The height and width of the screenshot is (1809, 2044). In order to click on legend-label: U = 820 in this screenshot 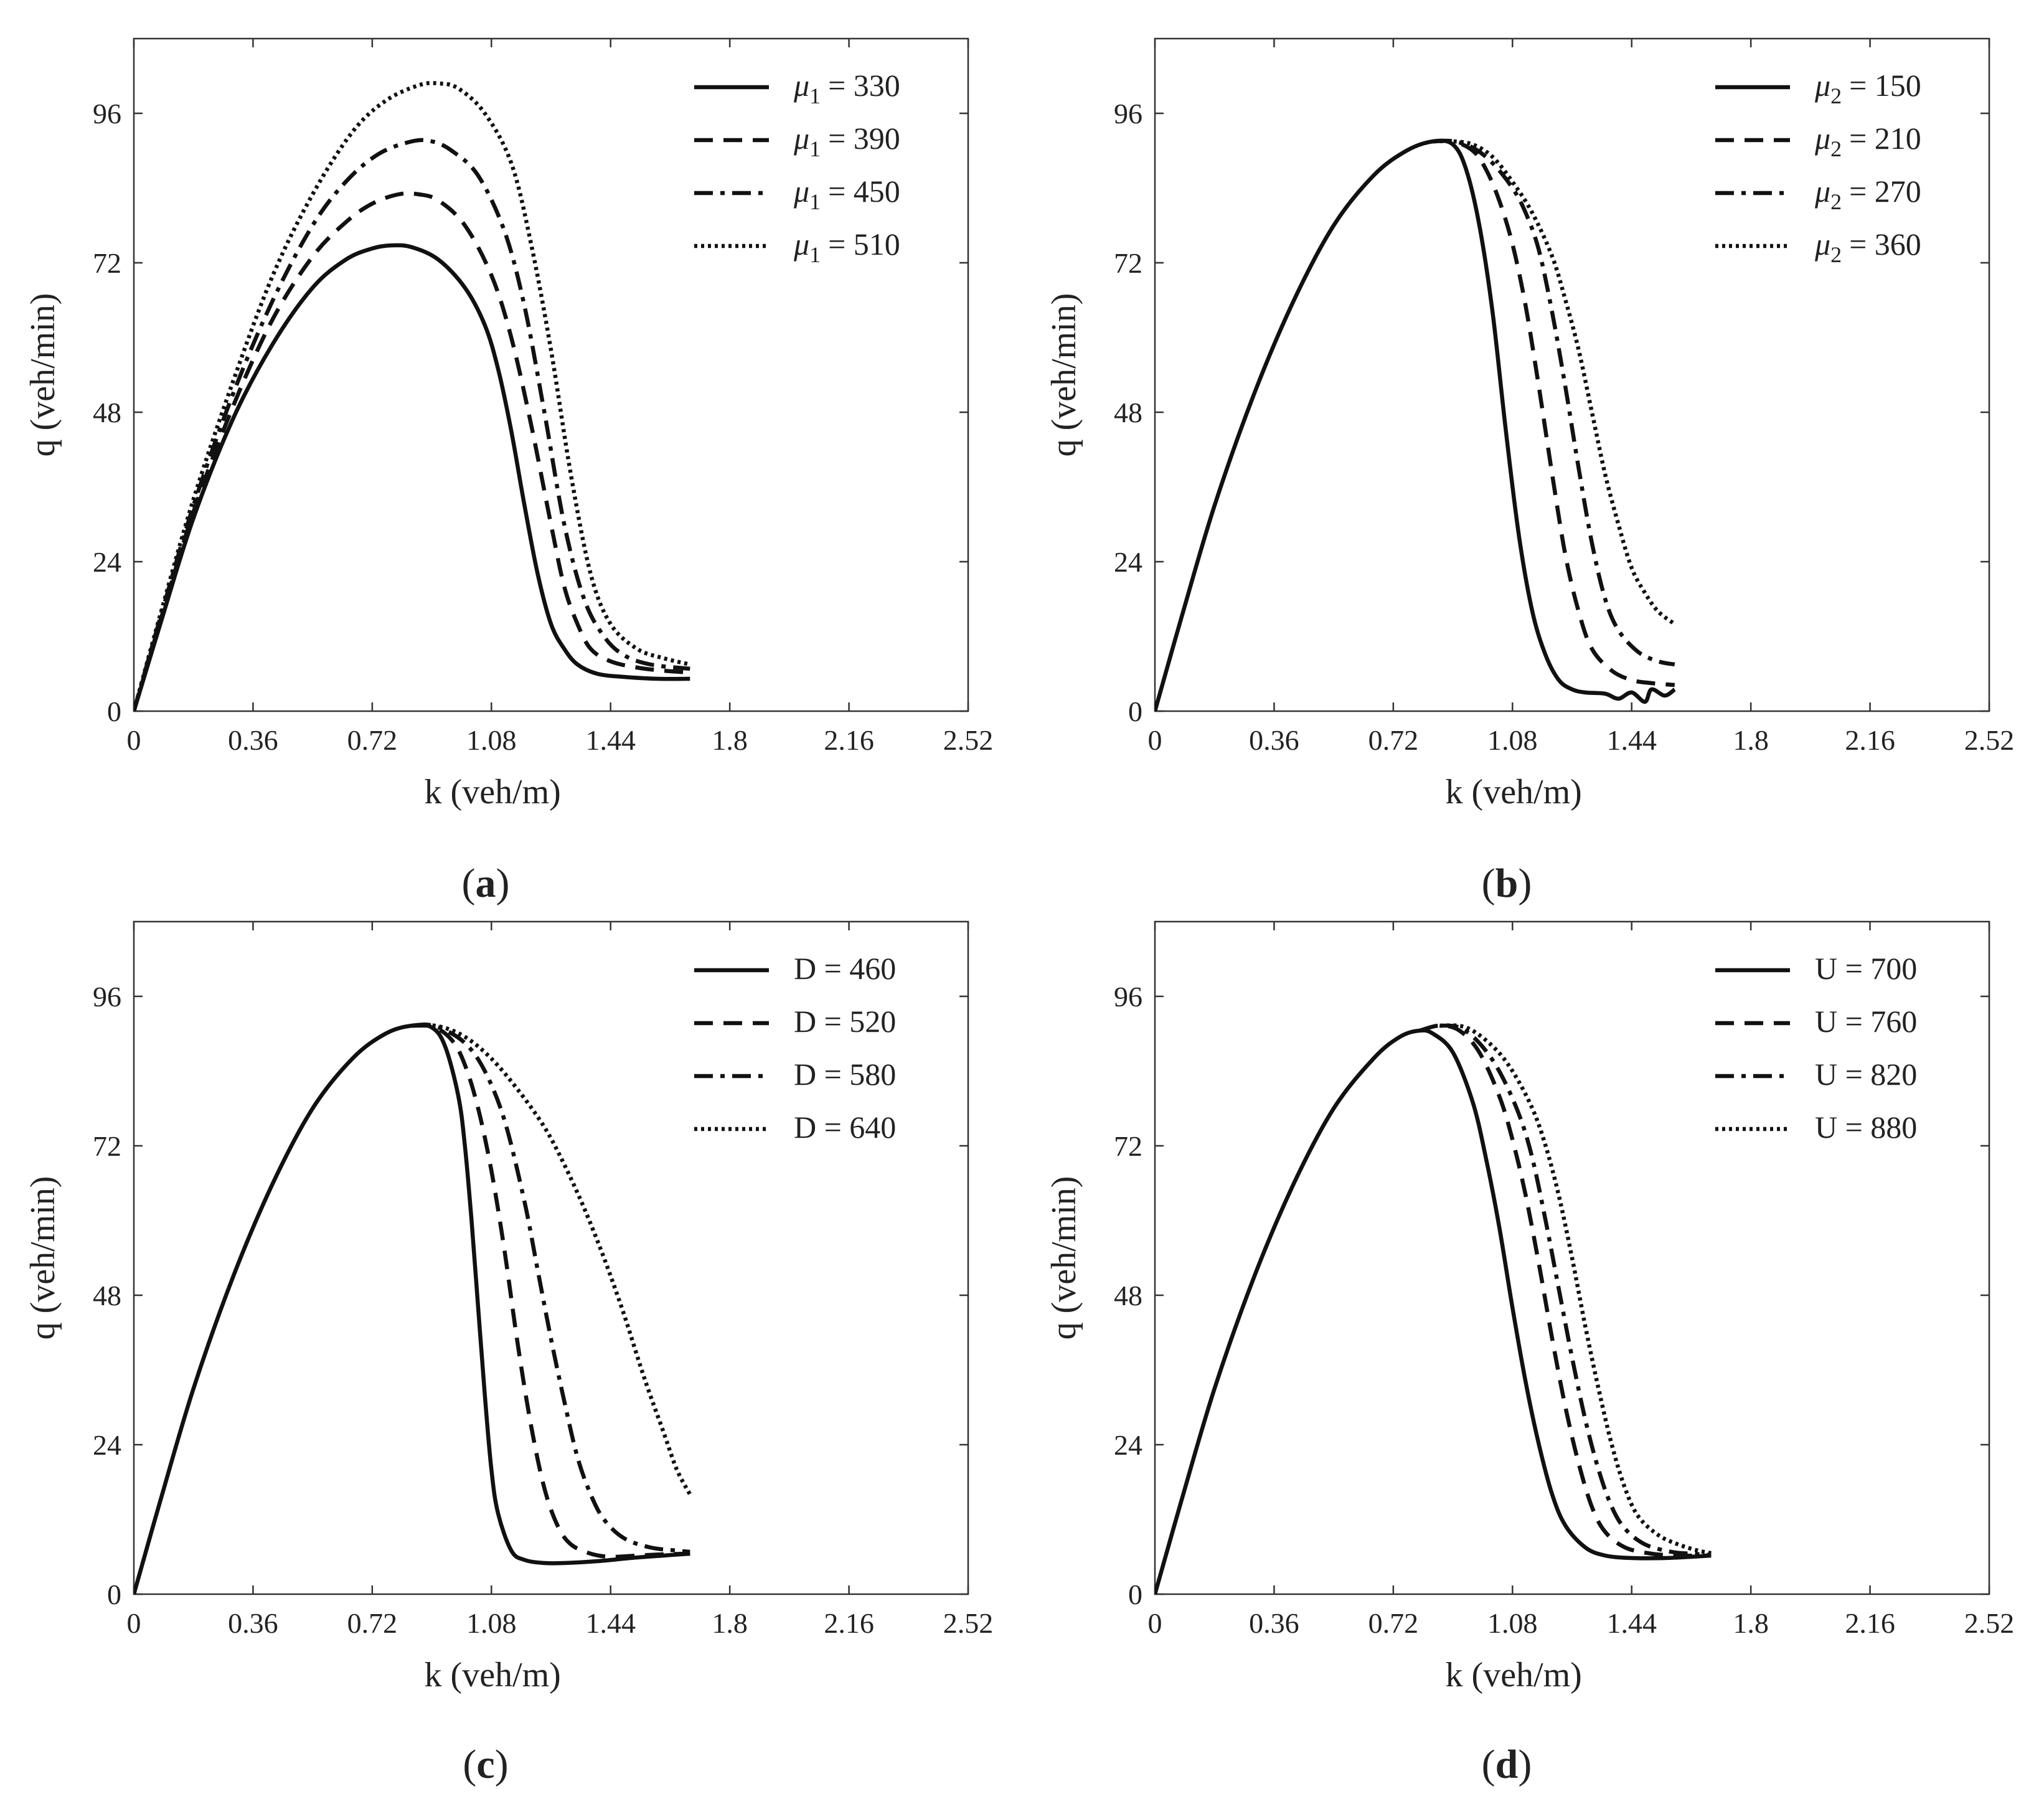, I will do `click(1866, 1074)`.